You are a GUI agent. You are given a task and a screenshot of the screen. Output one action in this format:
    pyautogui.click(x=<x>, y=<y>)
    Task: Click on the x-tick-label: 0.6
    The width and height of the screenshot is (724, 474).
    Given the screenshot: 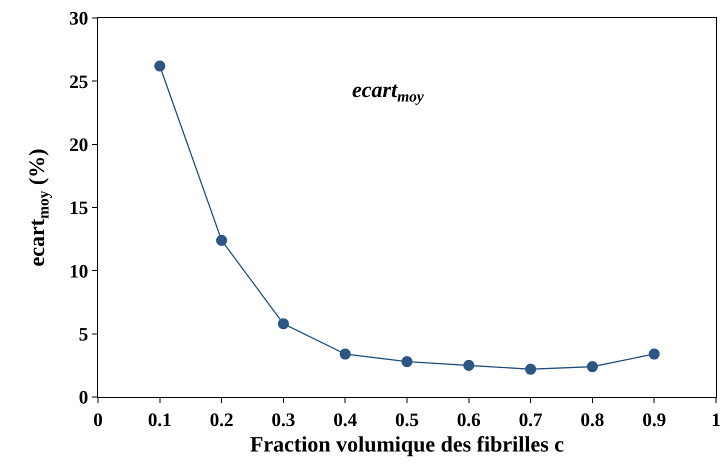 What is the action you would take?
    pyautogui.click(x=468, y=420)
    